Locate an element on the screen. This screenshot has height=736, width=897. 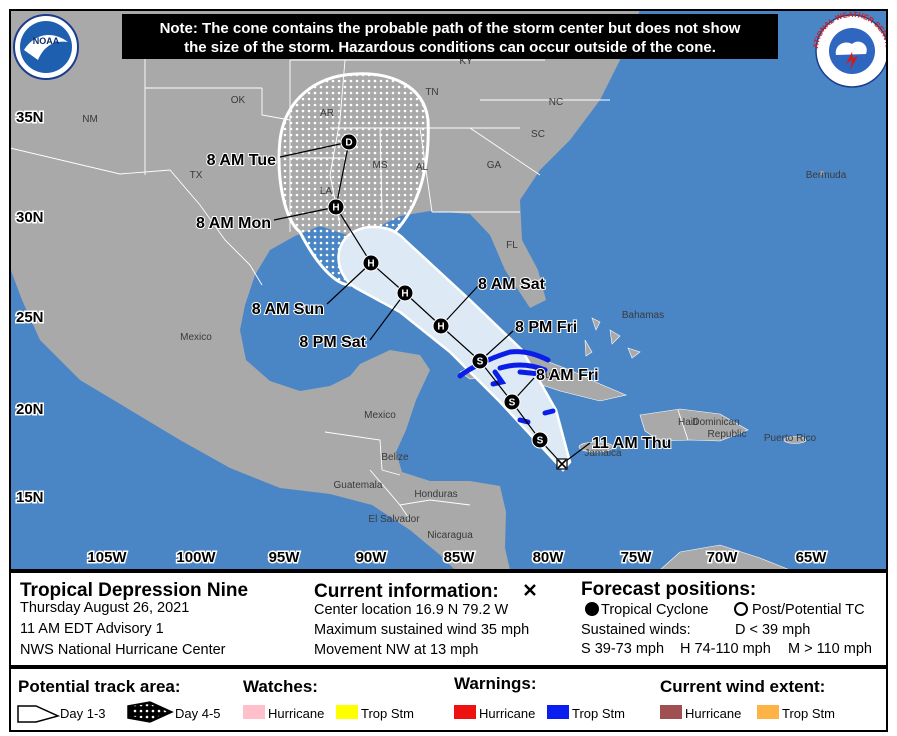
forecast-label: 8 PM Sat is located at coordinates (332, 342).